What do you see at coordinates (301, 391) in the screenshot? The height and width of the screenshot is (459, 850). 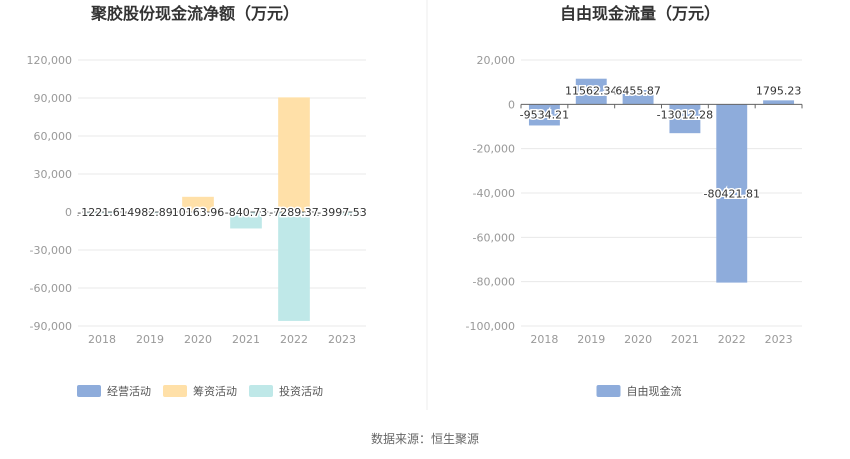 I see `legend-label: 投资活动` at bounding box center [301, 391].